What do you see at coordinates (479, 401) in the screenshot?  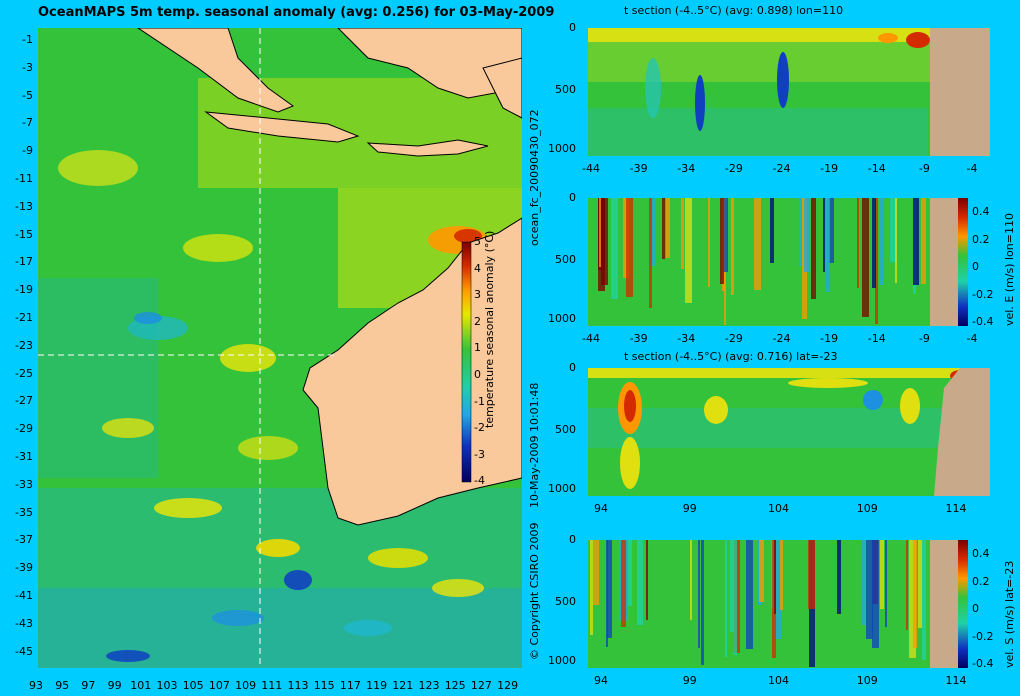 I see `colorbar-tick-label: -1` at bounding box center [479, 401].